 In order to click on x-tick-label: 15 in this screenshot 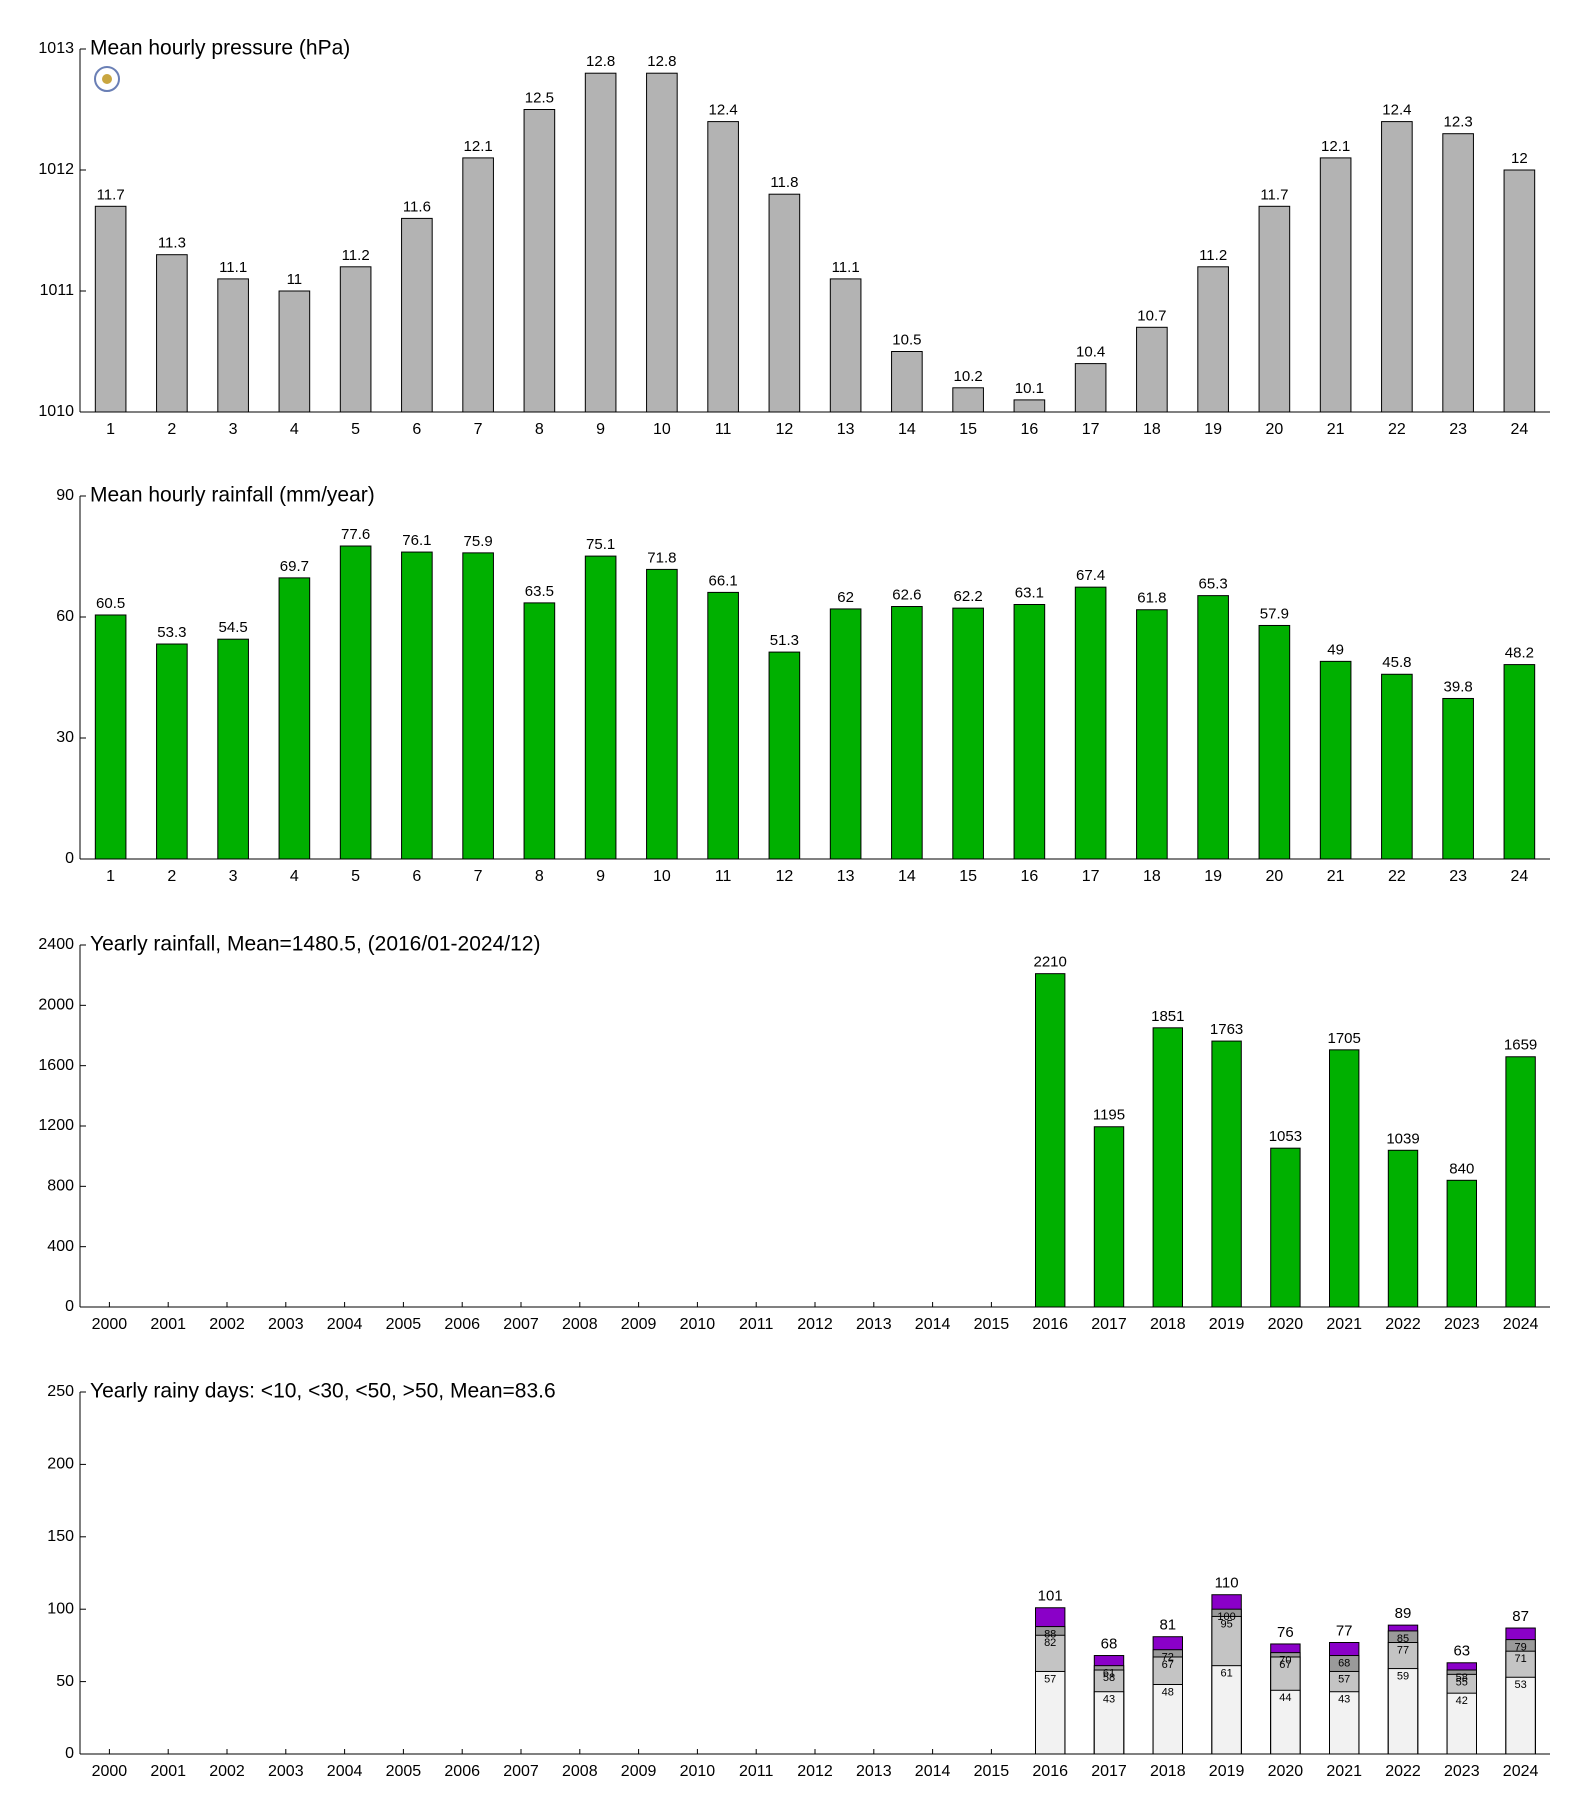, I will do `click(968, 876)`.